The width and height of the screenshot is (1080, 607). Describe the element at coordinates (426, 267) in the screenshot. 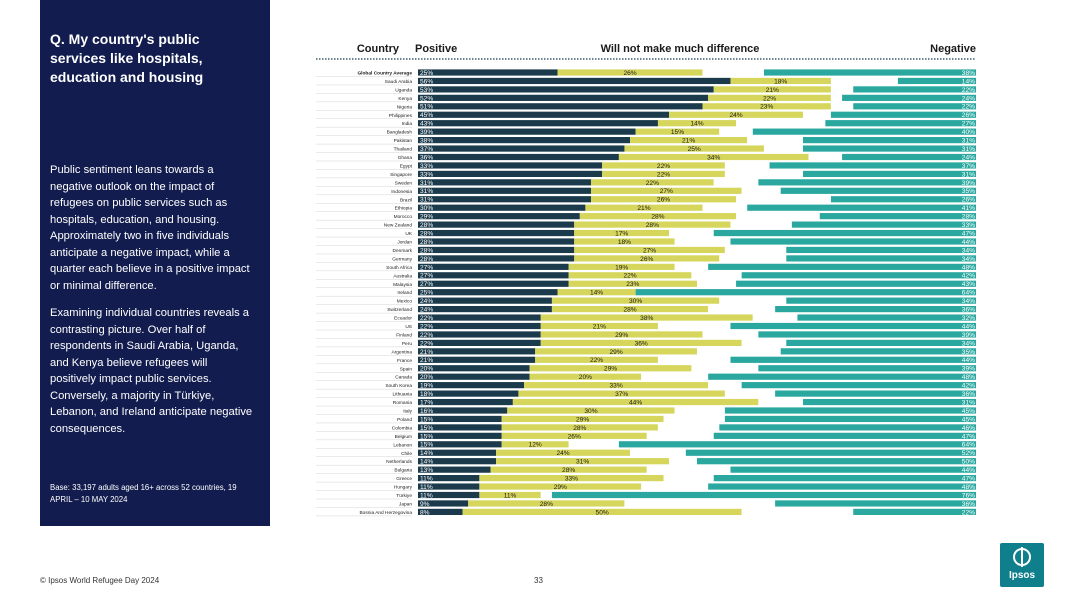

I see `label-positive: 27%` at that location.